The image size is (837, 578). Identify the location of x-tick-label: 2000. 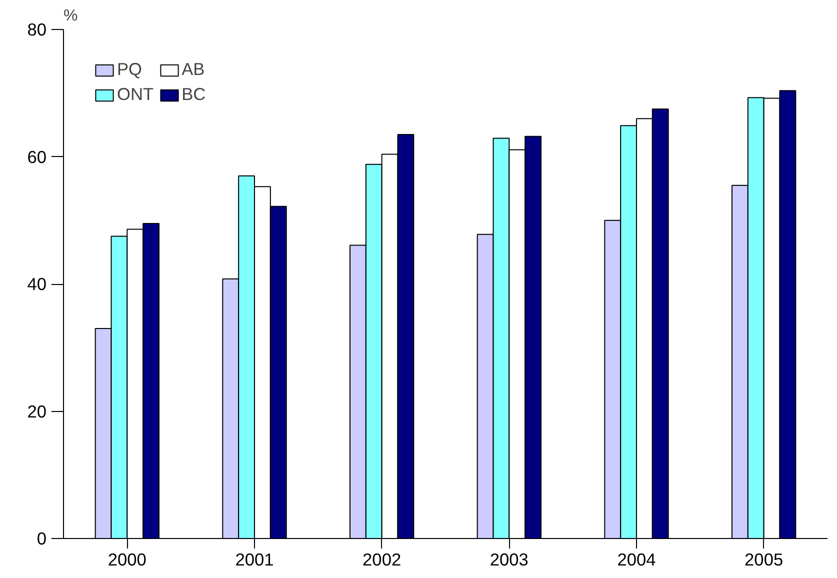
(127, 560).